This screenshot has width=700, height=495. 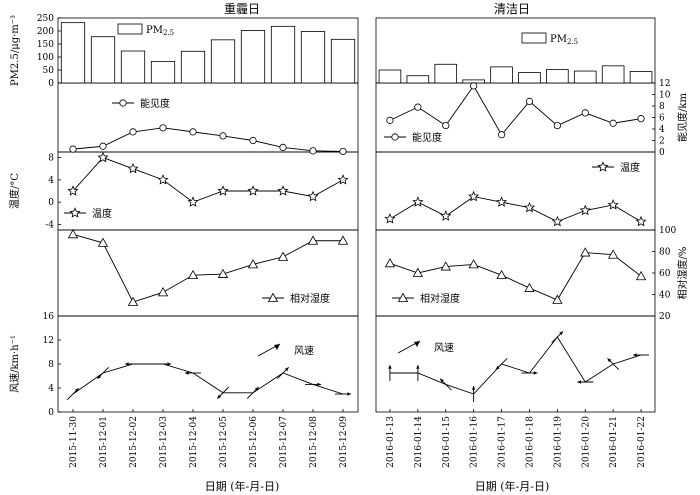 I want to click on xtick-label-clean-5: 2016-01-18, so click(x=530, y=442).